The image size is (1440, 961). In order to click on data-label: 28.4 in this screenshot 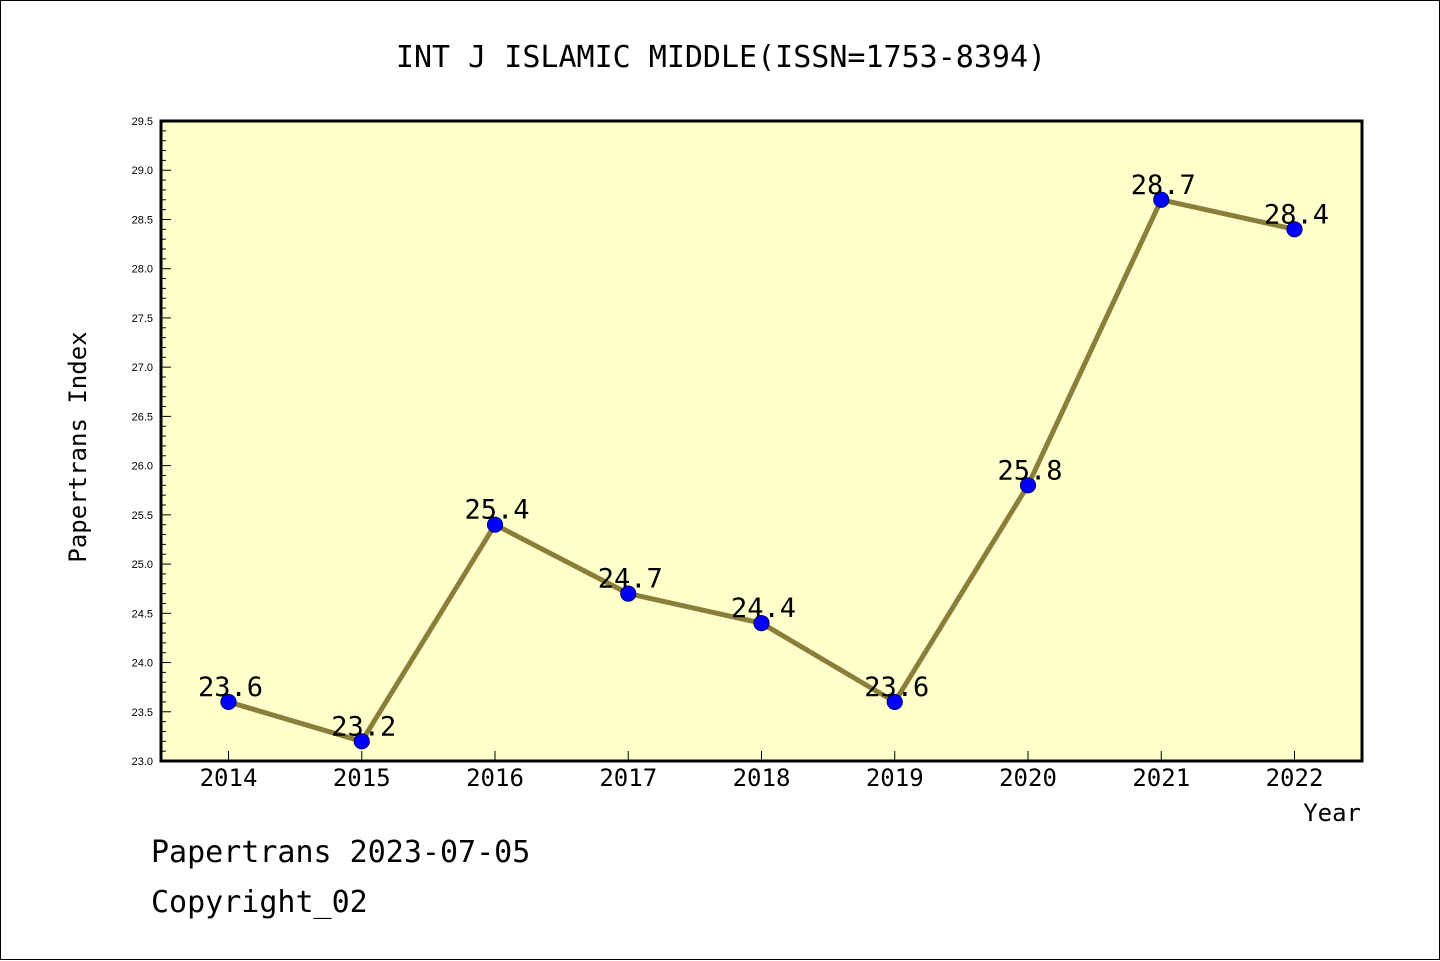, I will do `click(1296, 214)`.